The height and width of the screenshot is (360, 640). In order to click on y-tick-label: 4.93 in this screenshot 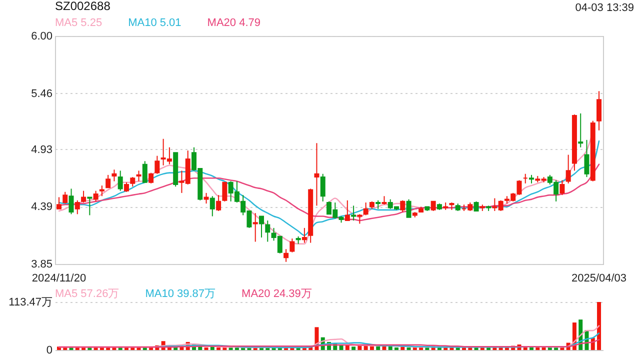, I will do `click(41, 150)`.